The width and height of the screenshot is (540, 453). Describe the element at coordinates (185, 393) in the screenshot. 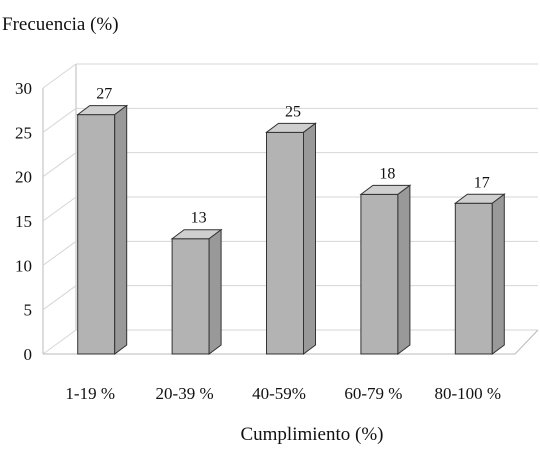

I see `x-tick-label: 20-39 %` at that location.